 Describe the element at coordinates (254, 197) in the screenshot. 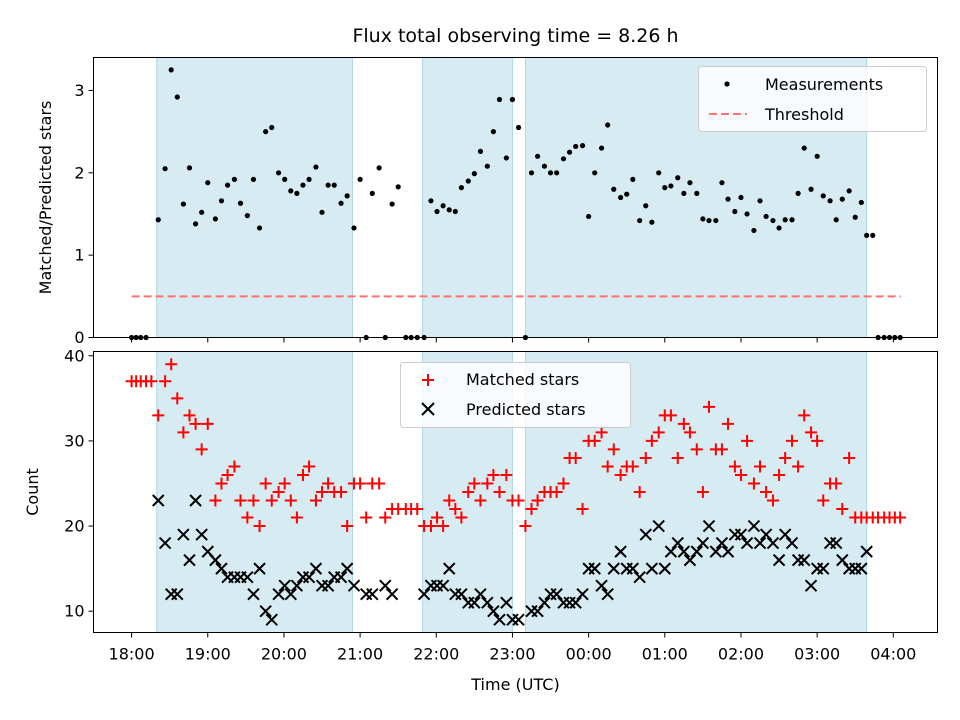

I see `observing-window` at that location.